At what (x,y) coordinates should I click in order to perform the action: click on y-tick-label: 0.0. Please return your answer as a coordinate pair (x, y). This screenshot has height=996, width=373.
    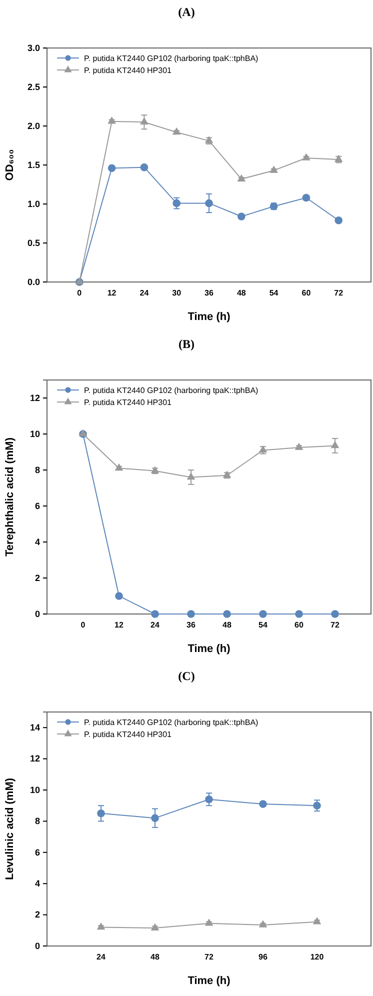
    Looking at the image, I should click on (33, 281).